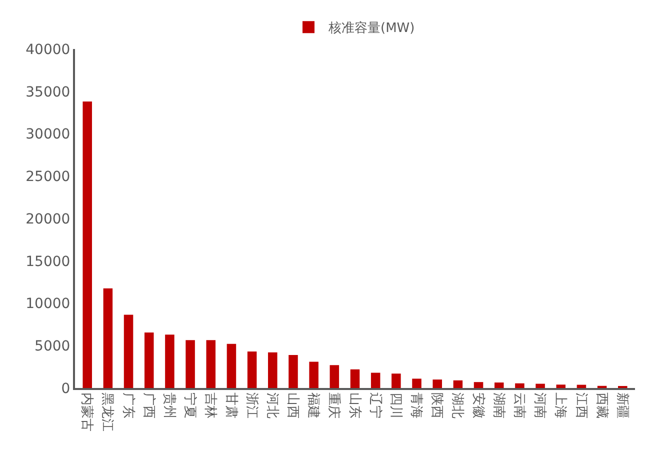 The width and height of the screenshot is (650, 449). Describe the element at coordinates (518, 405) in the screenshot. I see `x-tick-label: 云南` at that location.